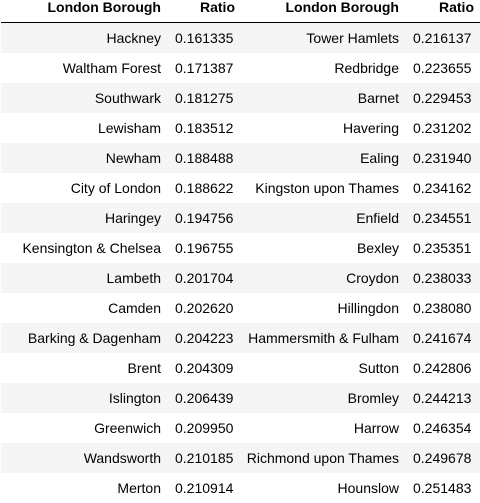  What do you see at coordinates (322, 338) in the screenshot?
I see `borough-name-cell: Hammersmith & Fulham` at bounding box center [322, 338].